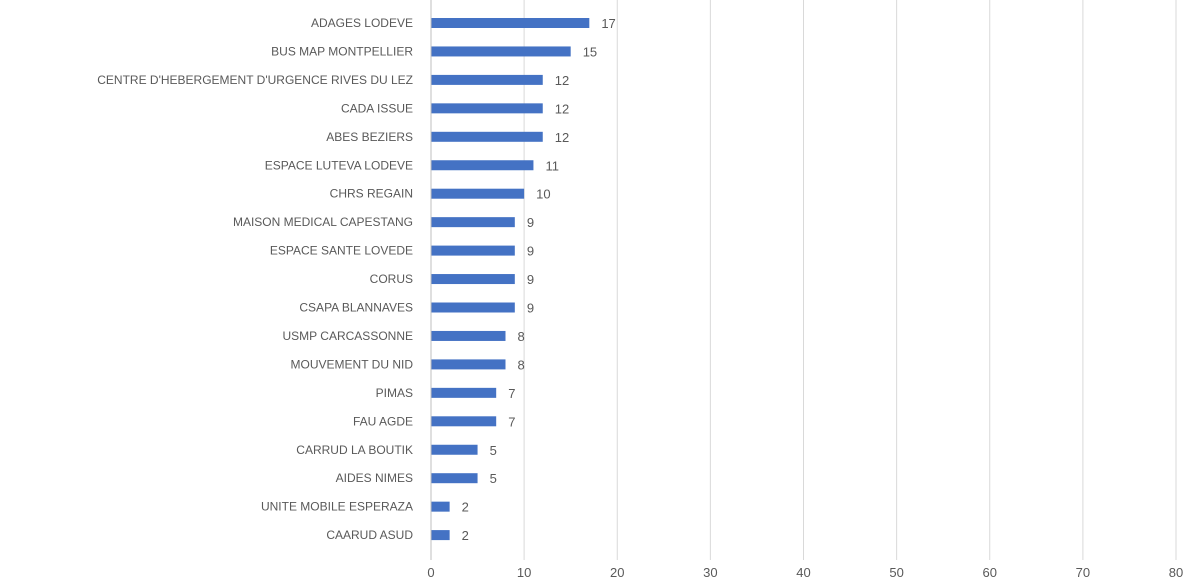 This screenshot has width=1193, height=585. I want to click on category-label: CORUS, so click(391, 279).